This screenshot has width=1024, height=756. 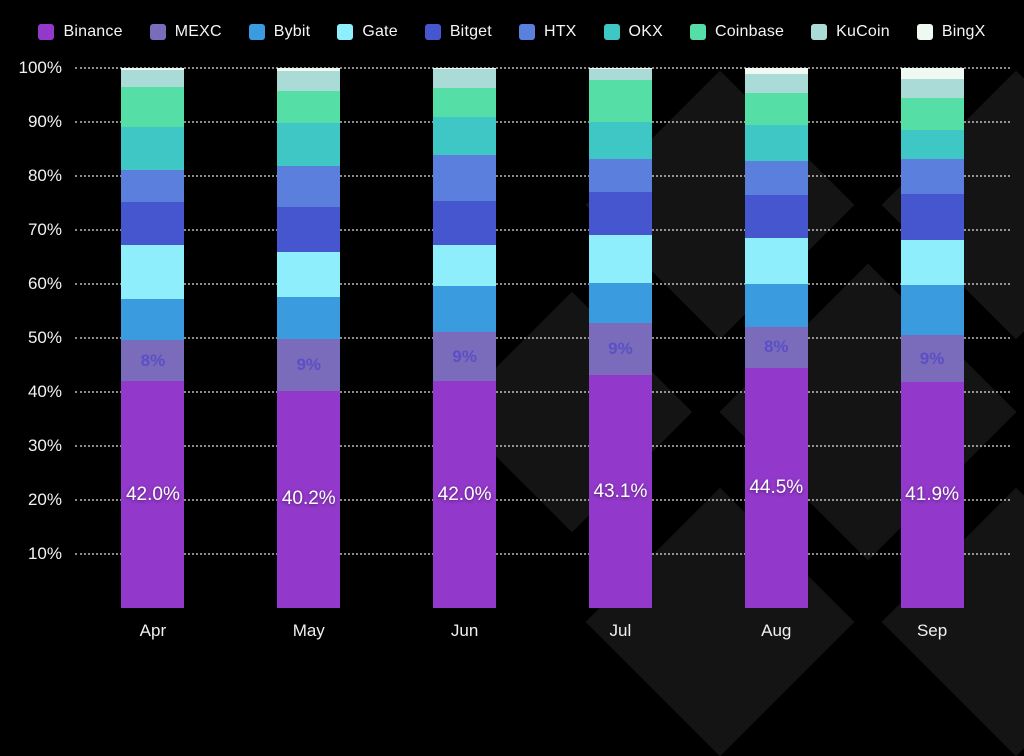 What do you see at coordinates (620, 214) in the screenshot?
I see `bar-segment-jul-bitget` at bounding box center [620, 214].